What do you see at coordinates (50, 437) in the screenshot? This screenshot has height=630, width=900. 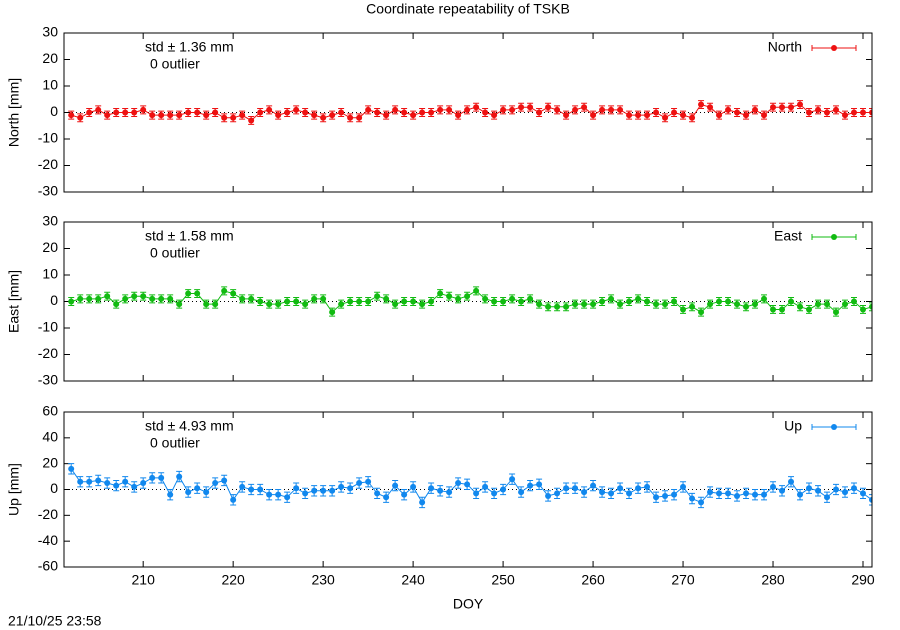 I see `y-tick-label: 40` at bounding box center [50, 437].